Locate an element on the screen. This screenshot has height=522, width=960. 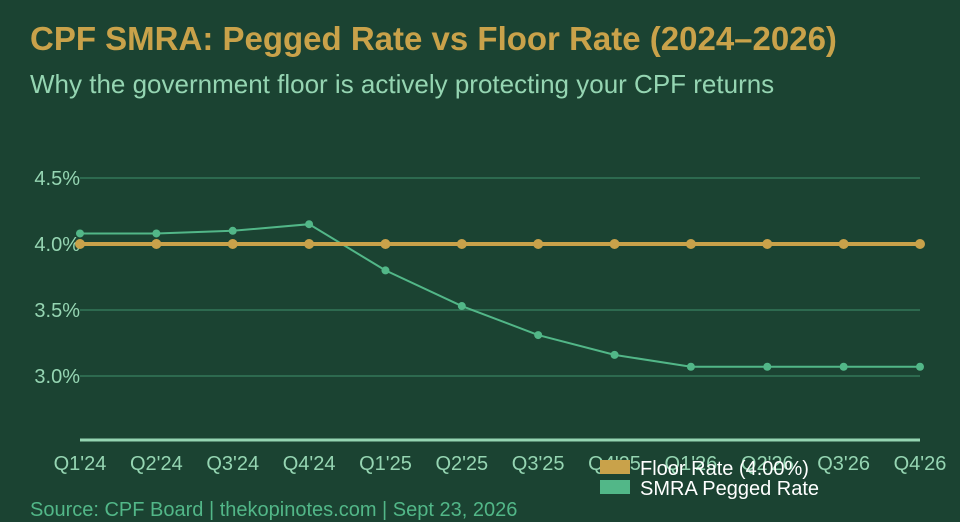
y-tick-label: 3.5% is located at coordinates (57, 311).